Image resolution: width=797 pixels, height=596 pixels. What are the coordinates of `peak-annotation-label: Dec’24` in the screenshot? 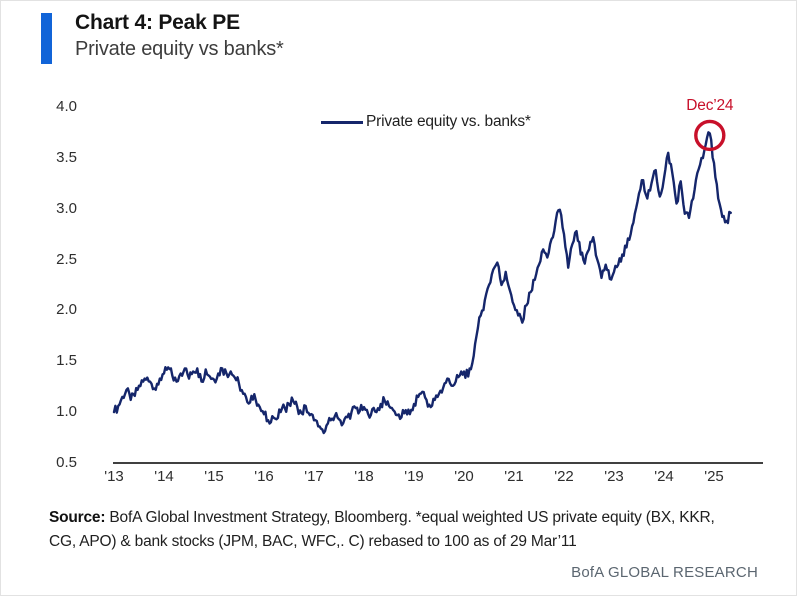 It's located at (710, 106).